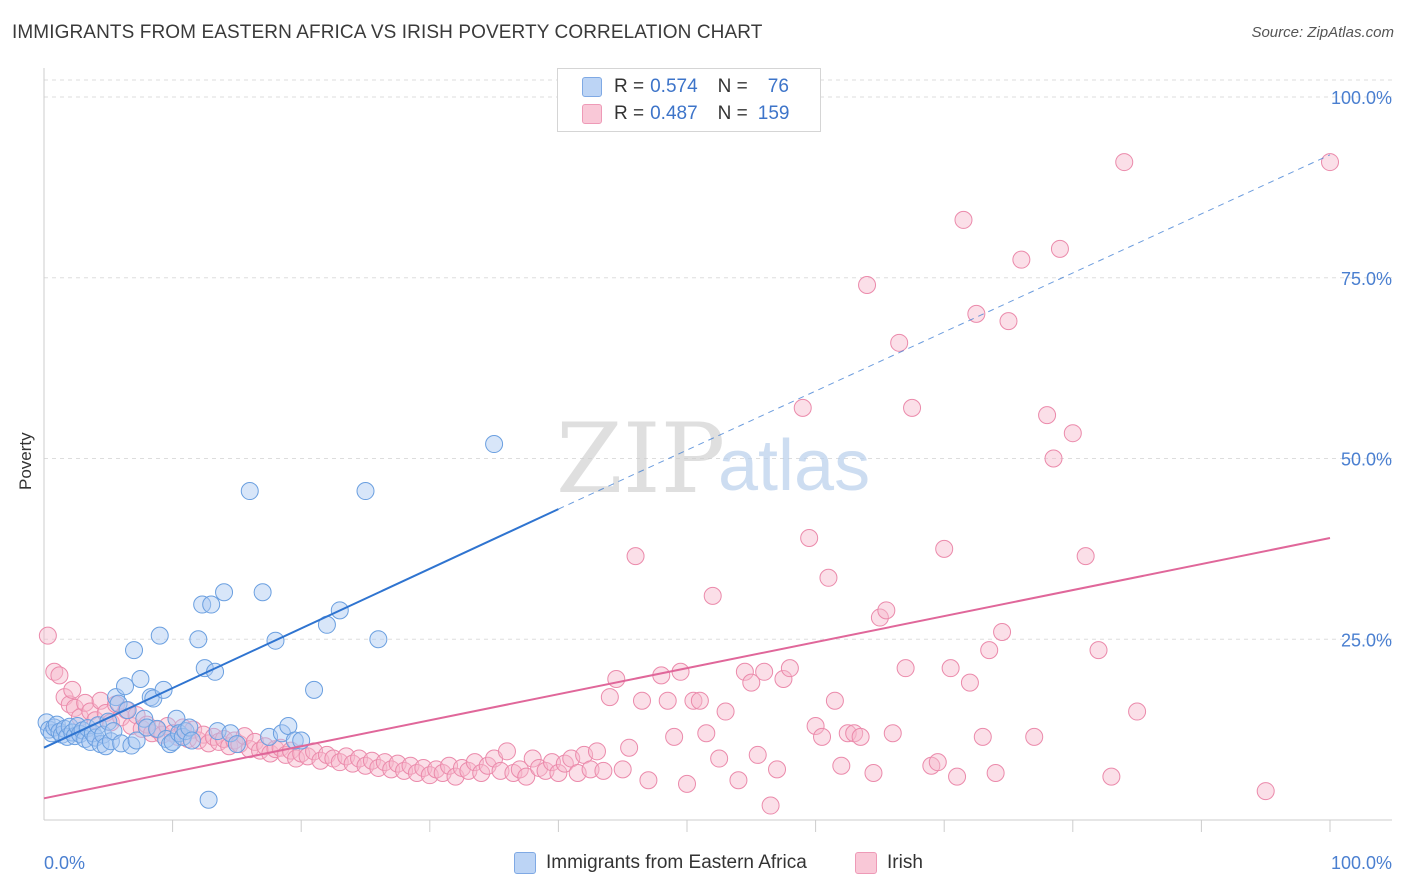  I want to click on legend-item-irish: Irish, so click(889, 863).